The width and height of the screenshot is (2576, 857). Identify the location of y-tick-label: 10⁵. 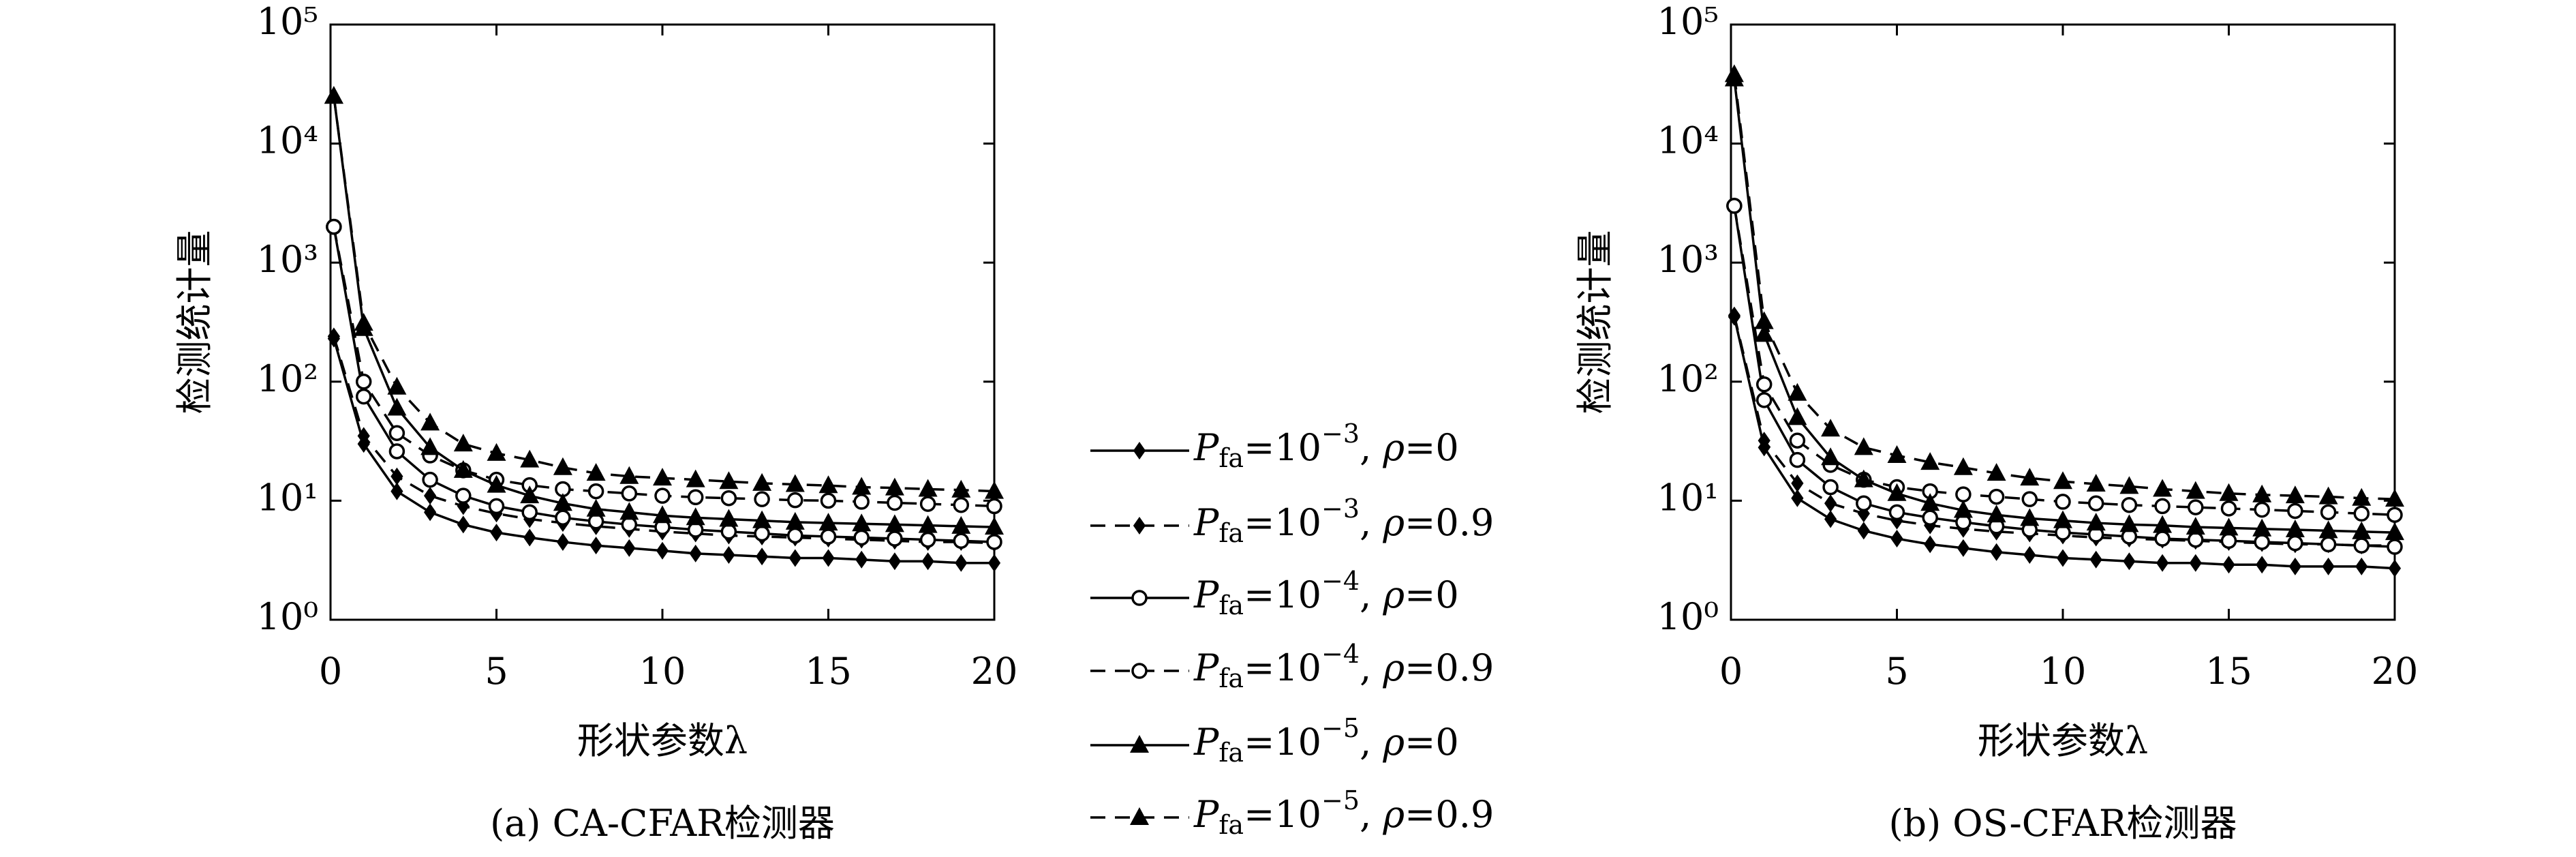
(287, 22).